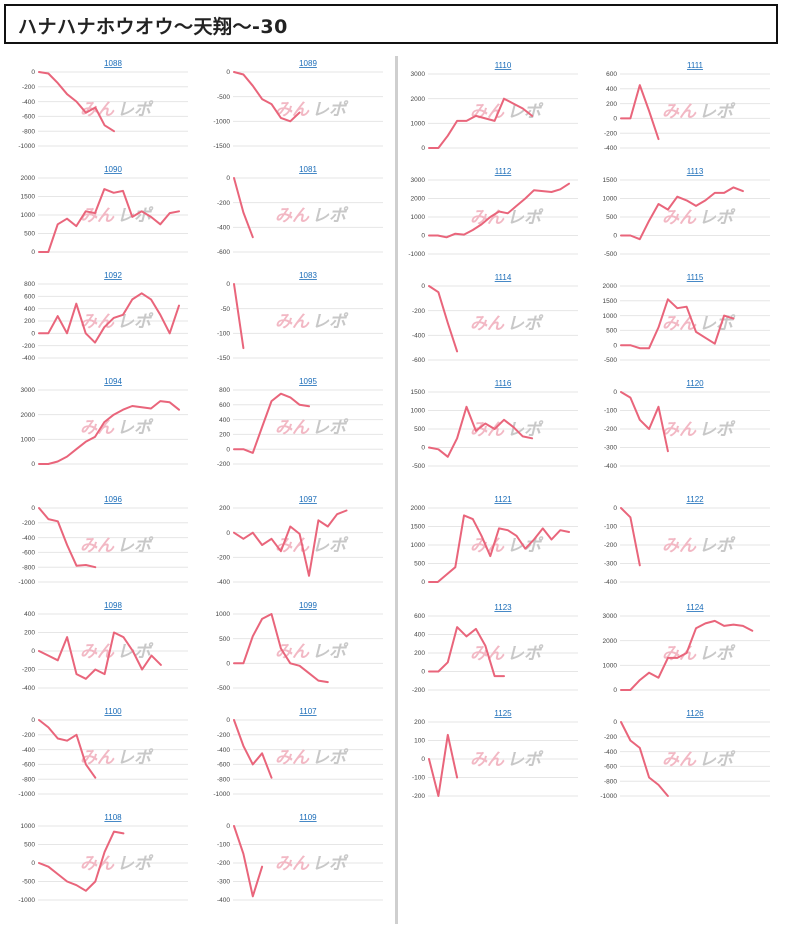 This screenshot has width=786, height=935. I want to click on machine-number-link: 1112, so click(503, 171).